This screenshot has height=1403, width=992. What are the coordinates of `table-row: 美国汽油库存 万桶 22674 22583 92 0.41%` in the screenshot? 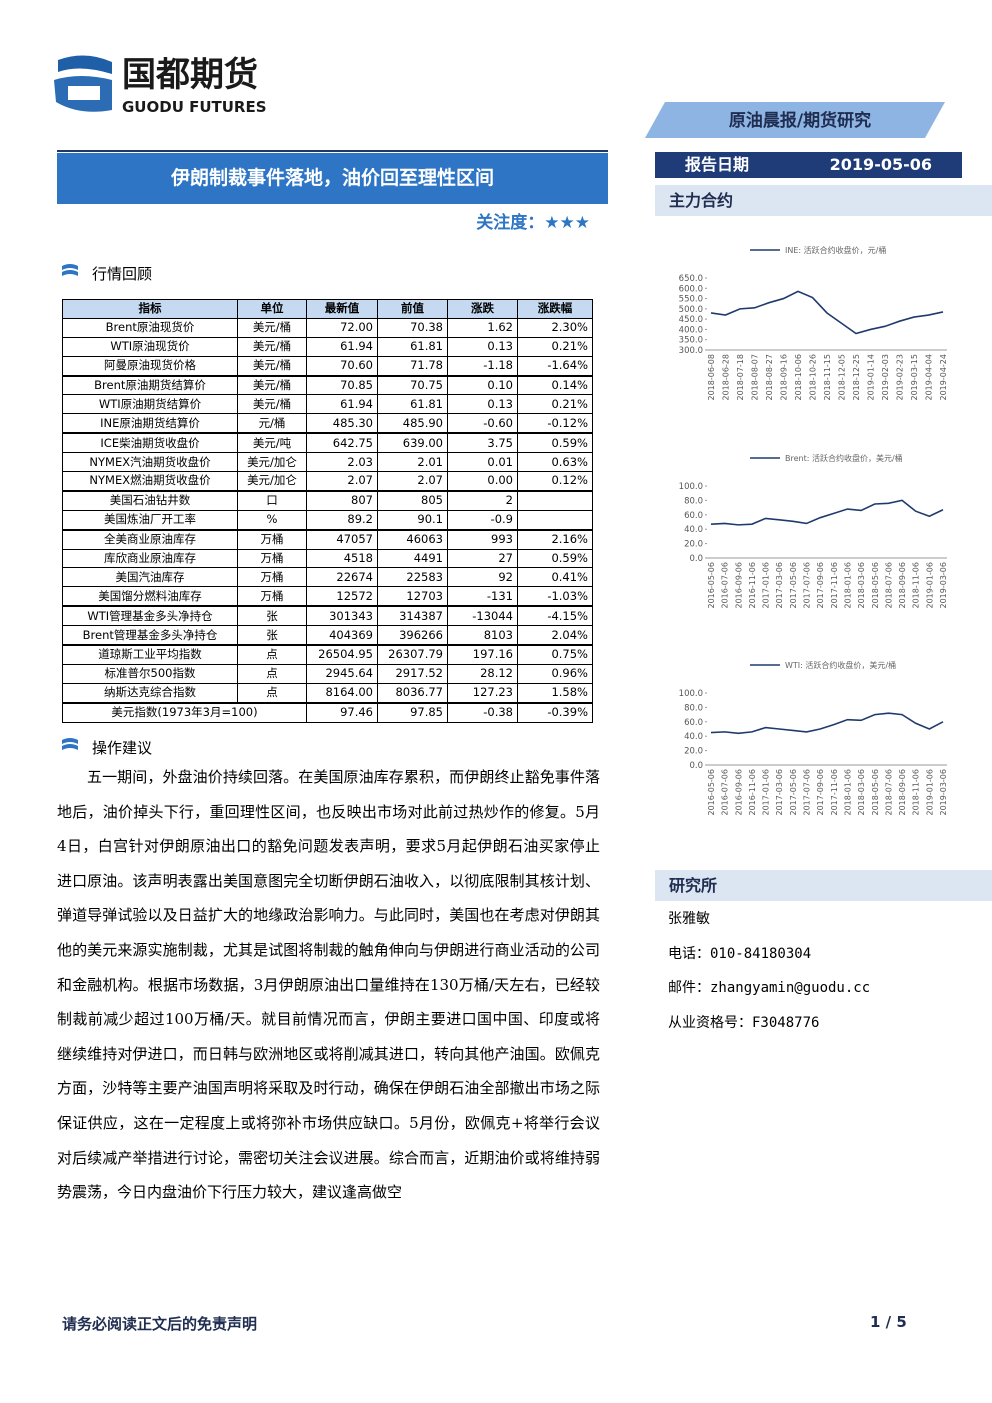 It's located at (327, 577).